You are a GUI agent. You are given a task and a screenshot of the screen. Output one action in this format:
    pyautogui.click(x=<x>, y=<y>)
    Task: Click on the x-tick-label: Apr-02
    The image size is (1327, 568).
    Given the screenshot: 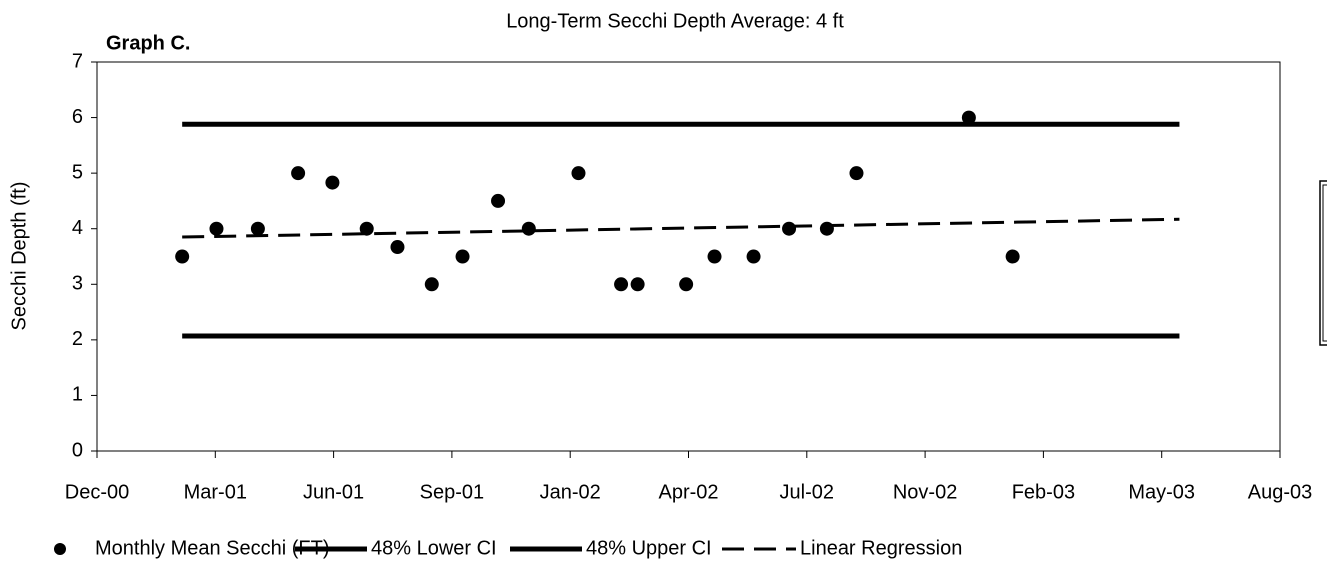 What is the action you would take?
    pyautogui.click(x=688, y=492)
    